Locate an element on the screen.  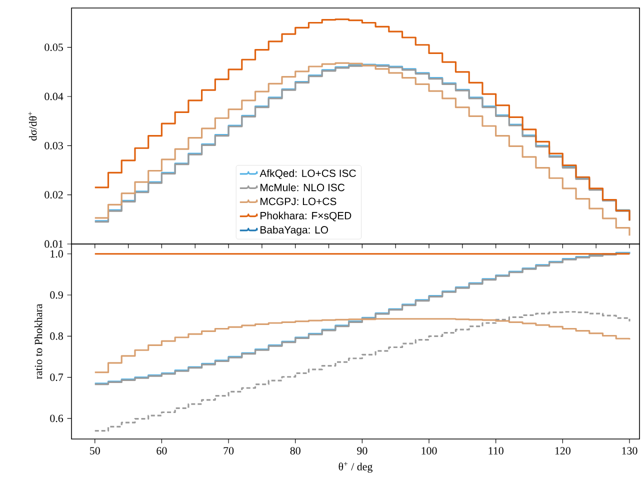
y-tick-label: 0.7 is located at coordinates (57, 378).